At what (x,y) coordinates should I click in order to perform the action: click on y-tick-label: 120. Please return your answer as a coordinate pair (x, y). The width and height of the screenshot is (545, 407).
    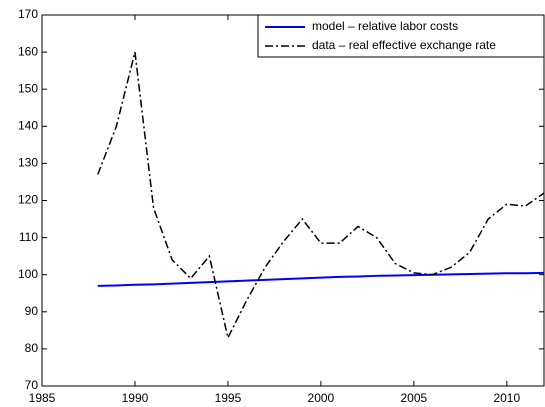
    Looking at the image, I should click on (28, 200).